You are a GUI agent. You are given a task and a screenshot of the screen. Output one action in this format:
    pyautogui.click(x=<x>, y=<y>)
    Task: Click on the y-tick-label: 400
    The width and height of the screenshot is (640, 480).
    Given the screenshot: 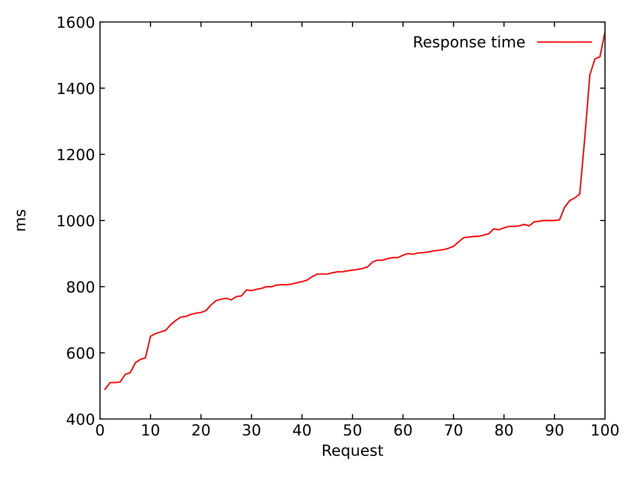 What is the action you would take?
    pyautogui.click(x=80, y=419)
    